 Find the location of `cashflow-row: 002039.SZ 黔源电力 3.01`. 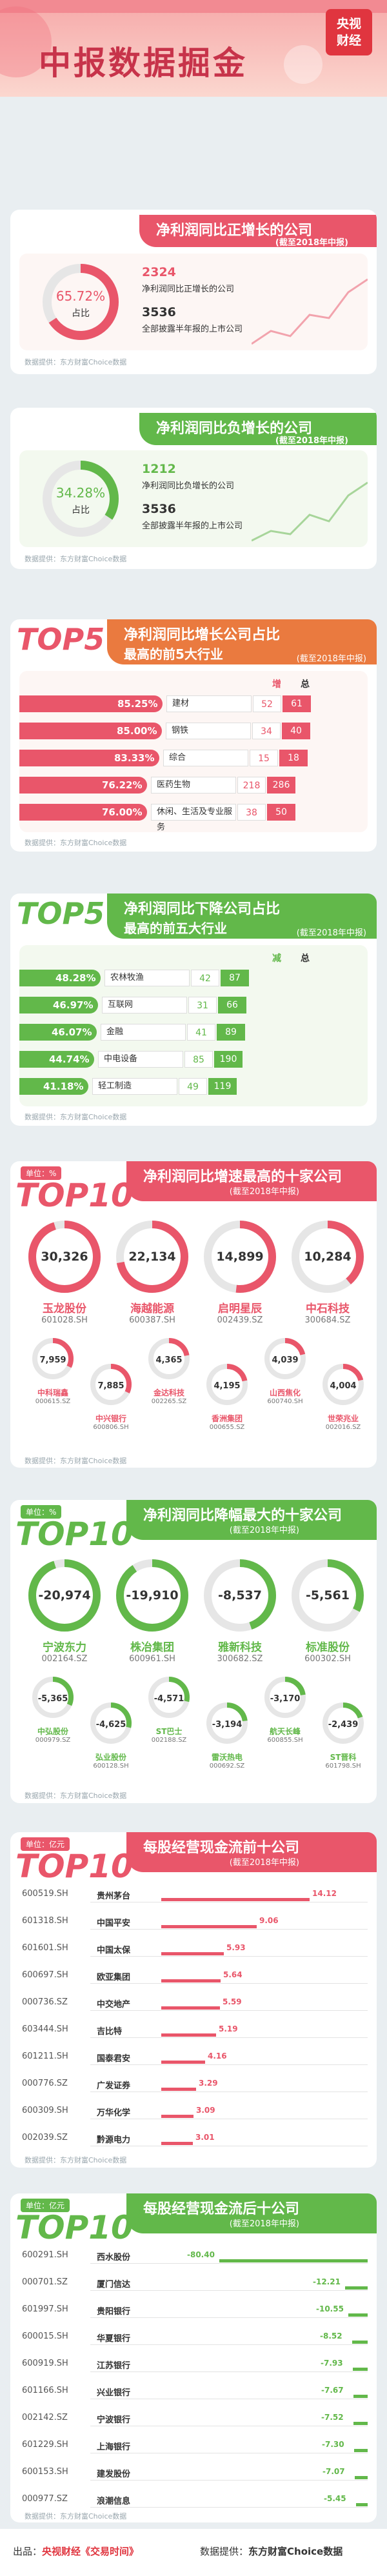

cashflow-row: 002039.SZ 黔源电力 3.01 is located at coordinates (193, 2138).